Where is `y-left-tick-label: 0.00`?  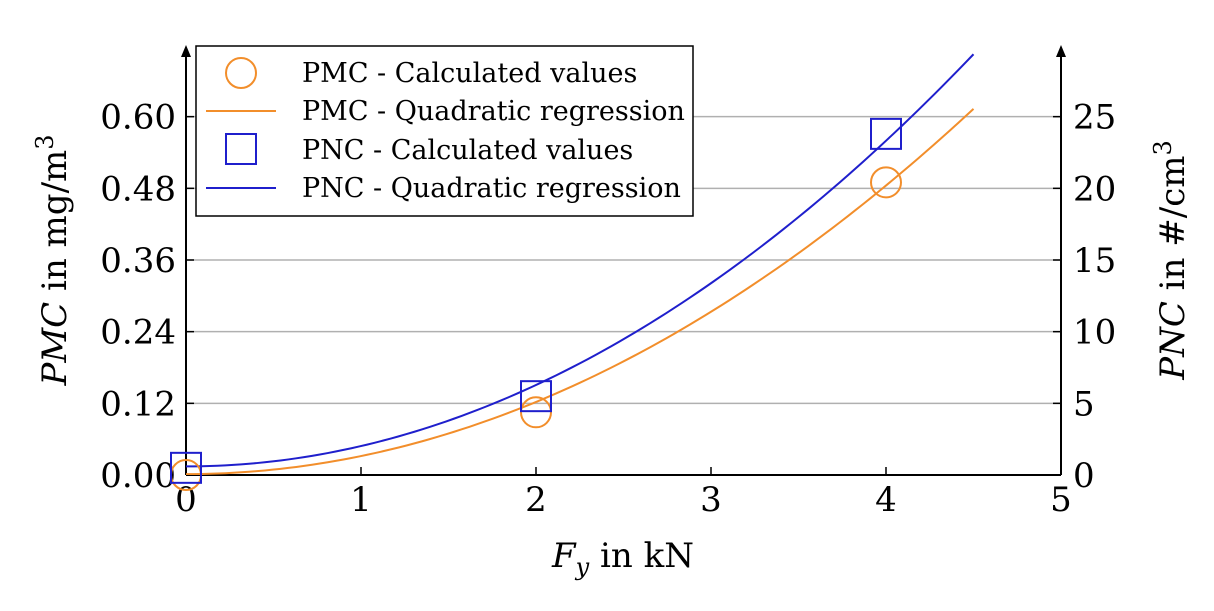
y-left-tick-label: 0.00 is located at coordinates (138, 476).